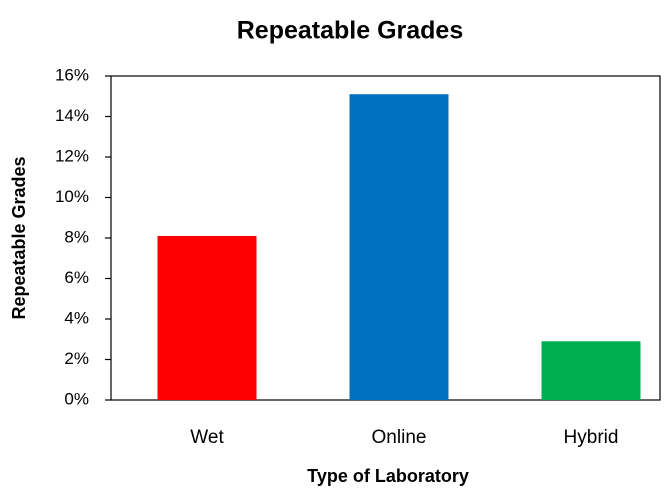 The height and width of the screenshot is (492, 672). Describe the element at coordinates (72, 74) in the screenshot. I see `y-tick-label: 16%` at that location.